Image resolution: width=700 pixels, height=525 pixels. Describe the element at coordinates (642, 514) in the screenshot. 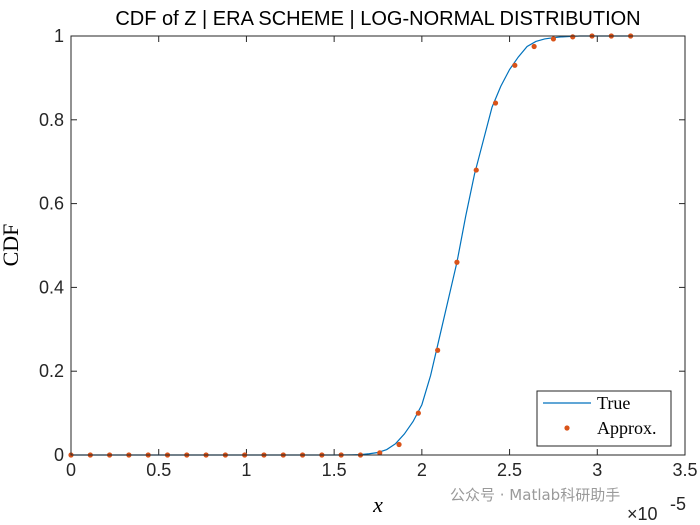

I see `x-exponent-base: ×10` at that location.